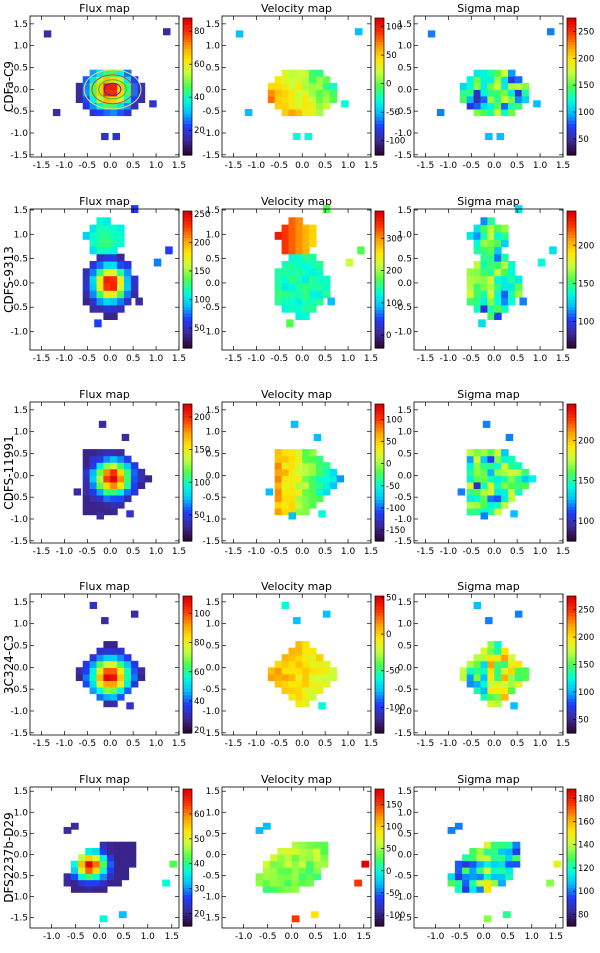 The height and width of the screenshot is (953, 600). Describe the element at coordinates (393, 487) in the screenshot. I see `colorbar-tick-label: -50` at that location.